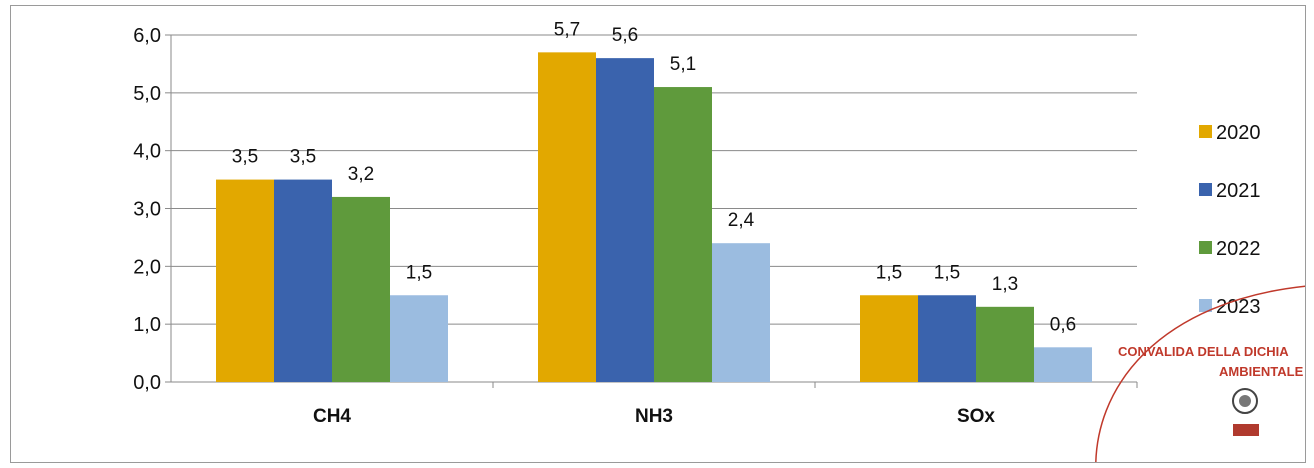 This screenshot has width=1314, height=468. Describe the element at coordinates (1262, 371) in the screenshot. I see `stamp-line-2: AMBIENTALE EMA` at that location.